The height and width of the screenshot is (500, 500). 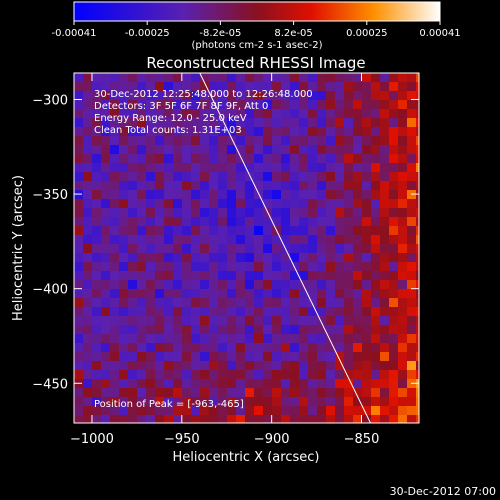 I want to click on x-tick-label: −1000, so click(x=92, y=439).